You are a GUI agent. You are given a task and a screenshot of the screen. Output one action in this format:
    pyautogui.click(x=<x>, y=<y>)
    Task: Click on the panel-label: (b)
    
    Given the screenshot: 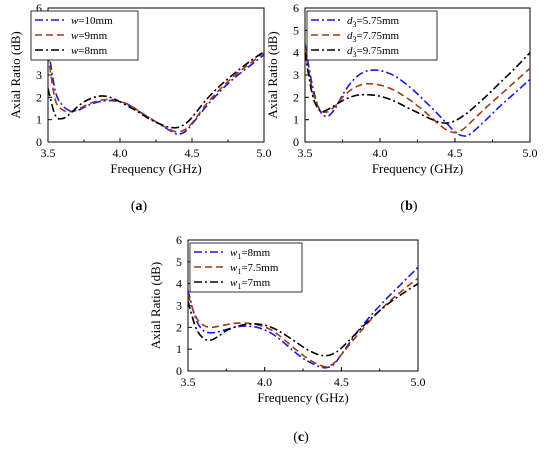 What is the action you would take?
    pyautogui.click(x=408, y=206)
    